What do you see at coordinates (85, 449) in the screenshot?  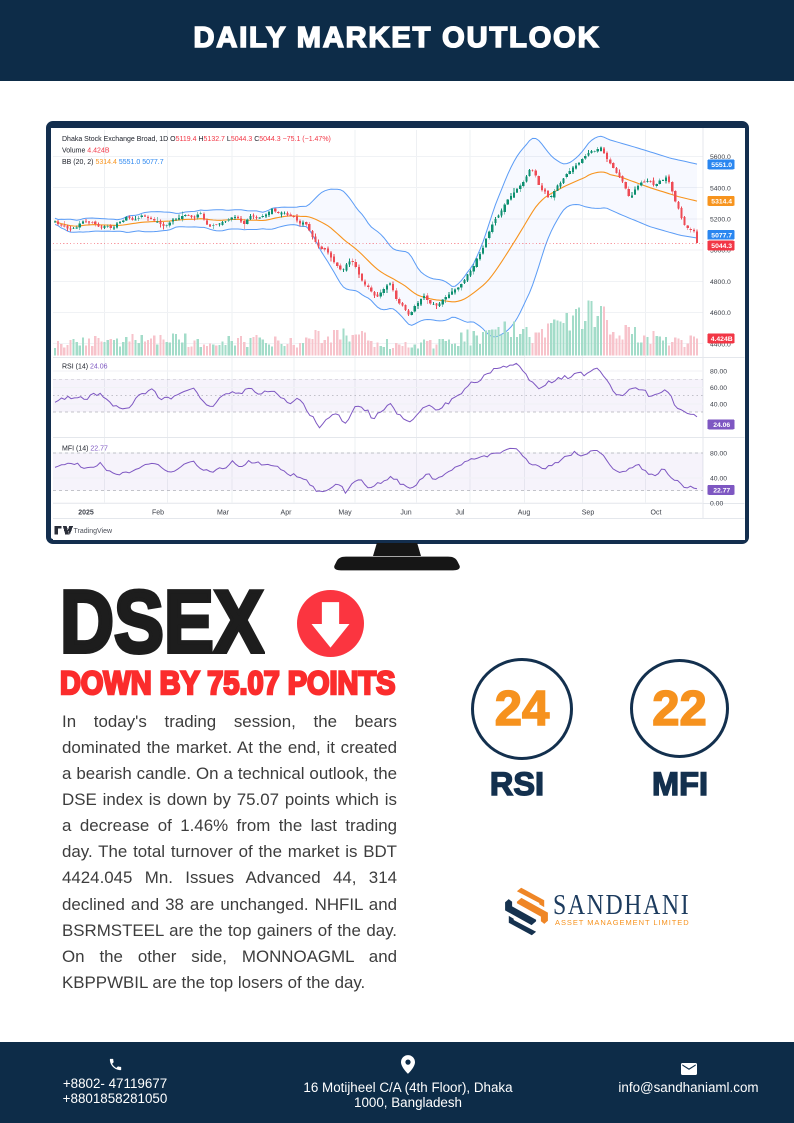 I see `svg-text: MFI (14) 22.77` at bounding box center [85, 449].